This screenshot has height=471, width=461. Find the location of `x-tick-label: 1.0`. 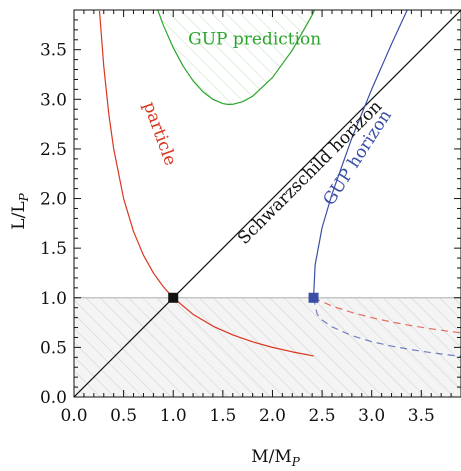

x-tick-label: 1.0 is located at coordinates (173, 416).